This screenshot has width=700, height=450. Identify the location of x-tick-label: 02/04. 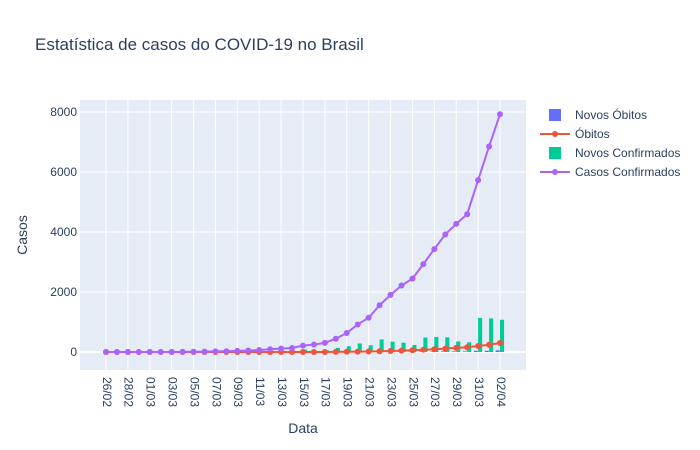
(501, 392).